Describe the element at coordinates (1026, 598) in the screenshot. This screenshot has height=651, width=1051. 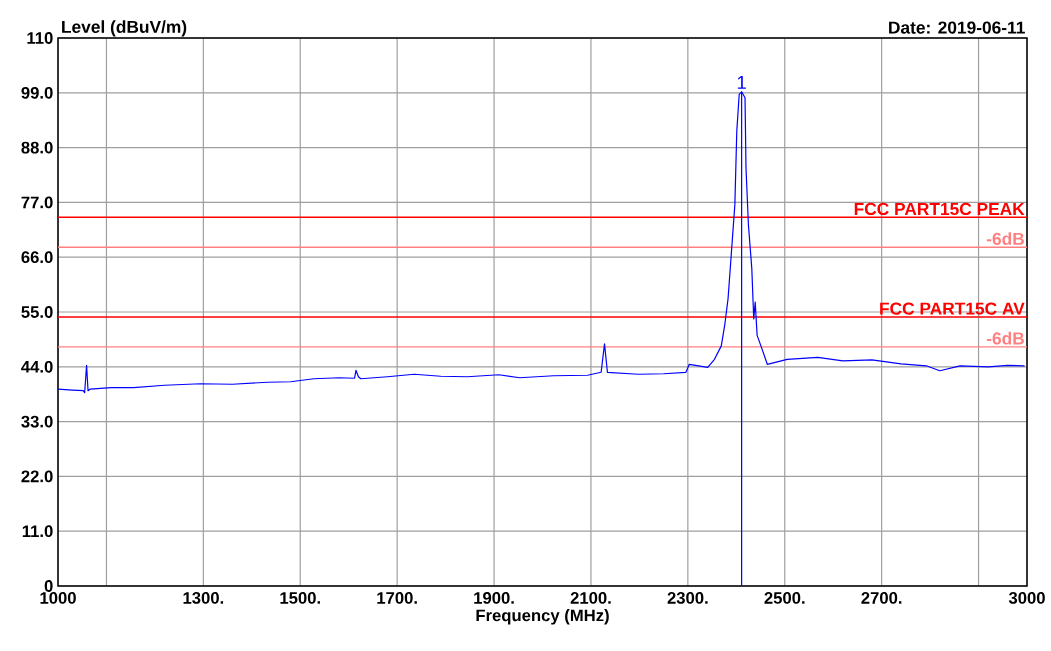
I see `x-tick-label: 3000` at that location.